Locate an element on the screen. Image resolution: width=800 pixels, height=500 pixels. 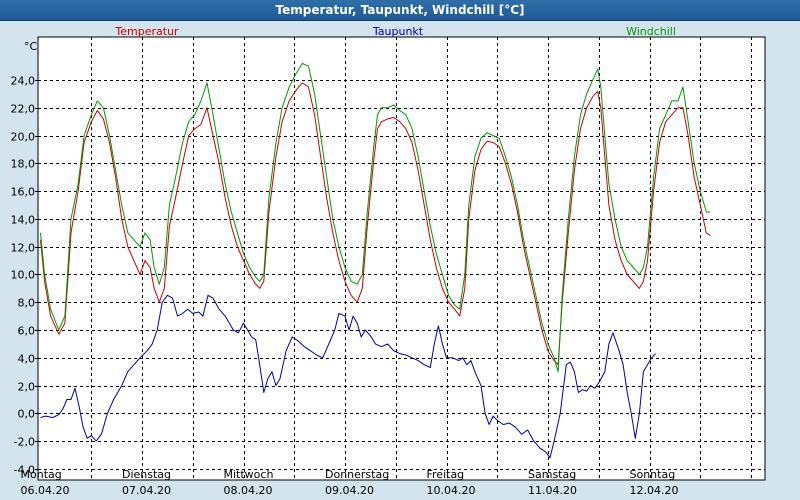
x-date-label: 06.04.20 is located at coordinates (45, 490).